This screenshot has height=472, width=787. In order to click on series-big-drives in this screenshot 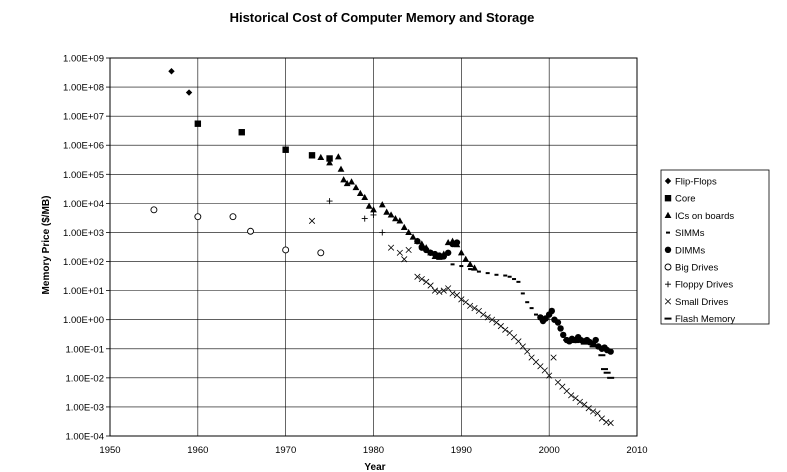, I will do `click(237, 231)`.